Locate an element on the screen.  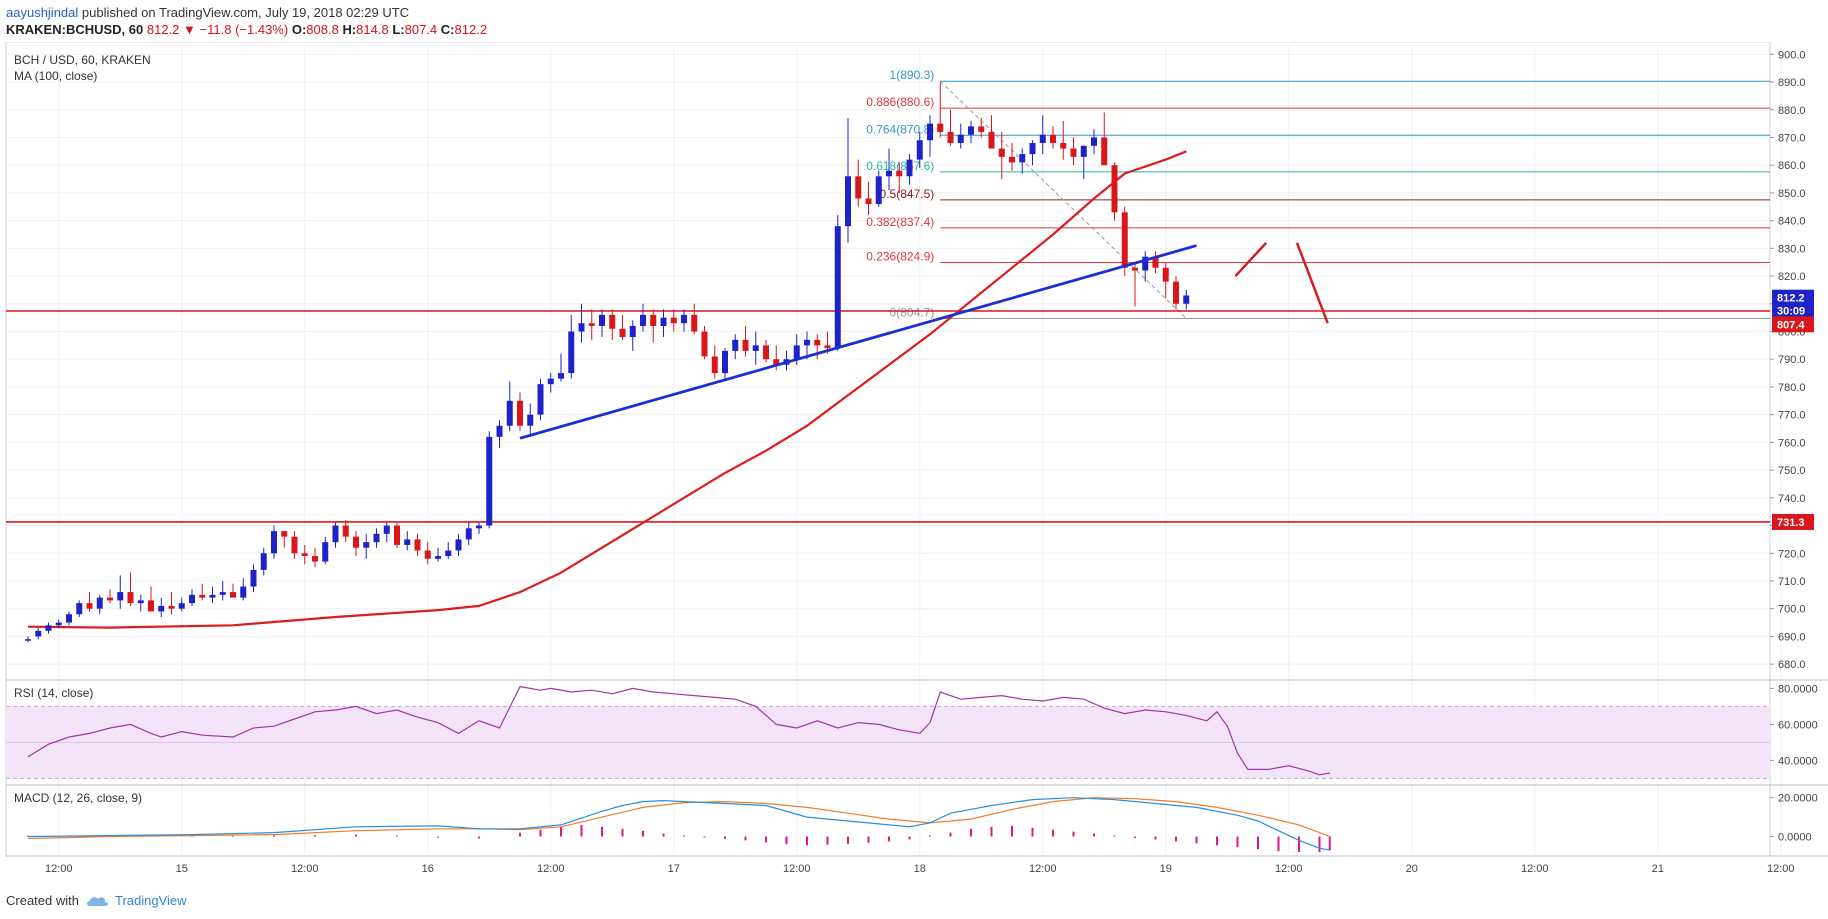
fib-label-3: 0.618(857.6) is located at coordinates (900, 166).